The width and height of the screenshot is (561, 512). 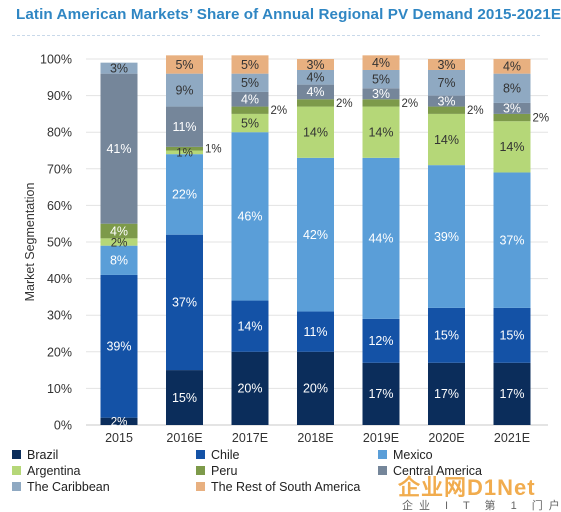 I want to click on x-tick-label: 2019E, so click(x=381, y=438).